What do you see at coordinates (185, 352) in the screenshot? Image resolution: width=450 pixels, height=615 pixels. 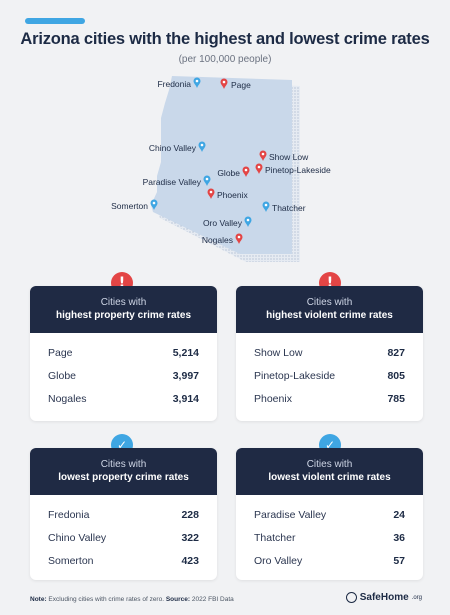 I see `rate-value: 5,214` at bounding box center [185, 352].